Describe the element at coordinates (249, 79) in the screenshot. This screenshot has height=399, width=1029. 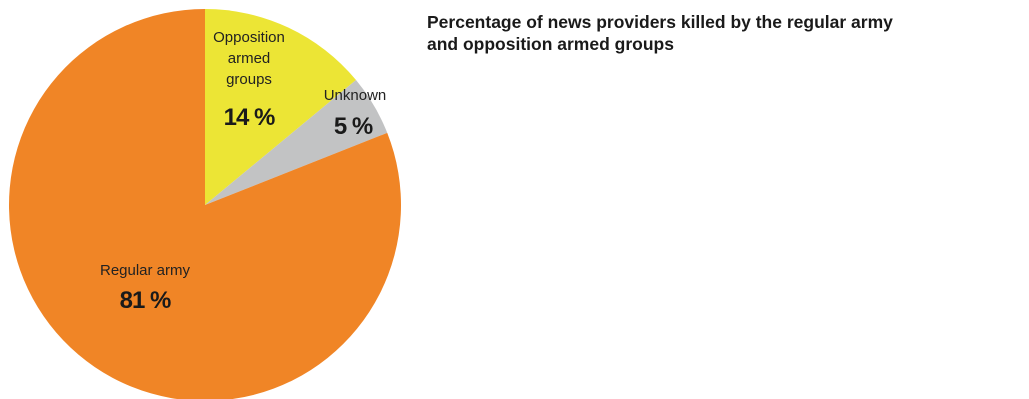
I see `slice-label: groups` at that location.